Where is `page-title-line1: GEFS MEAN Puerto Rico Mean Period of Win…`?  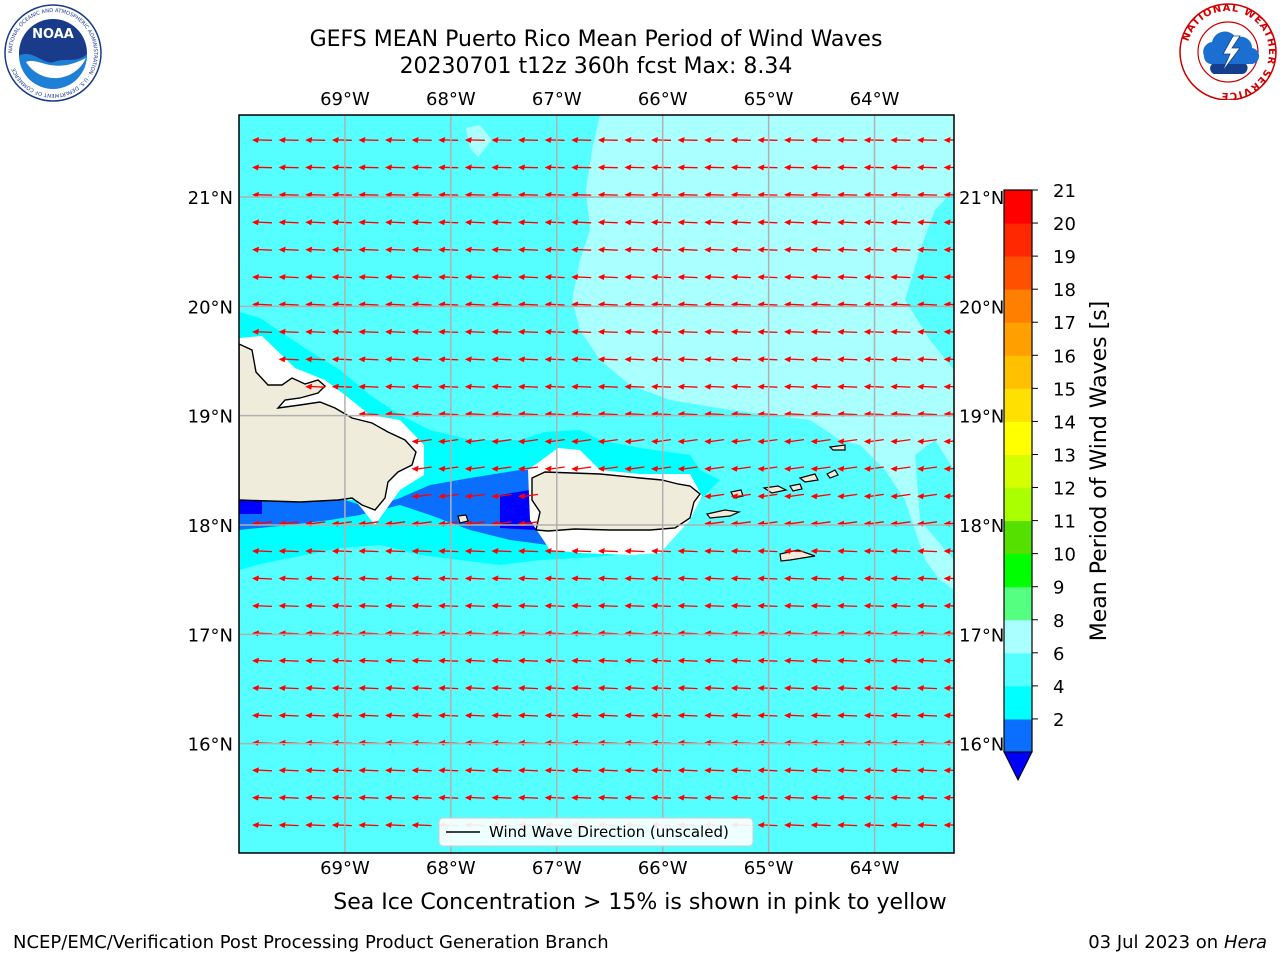
page-title-line1: GEFS MEAN Puerto Rico Mean Period of Win… is located at coordinates (596, 39).